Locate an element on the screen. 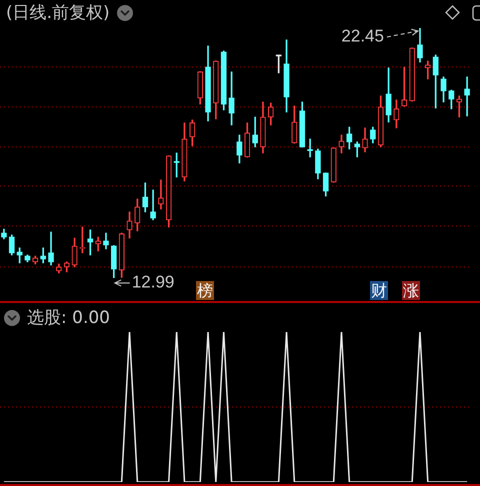  chart-title: 选股: 0.00 is located at coordinates (68, 318).